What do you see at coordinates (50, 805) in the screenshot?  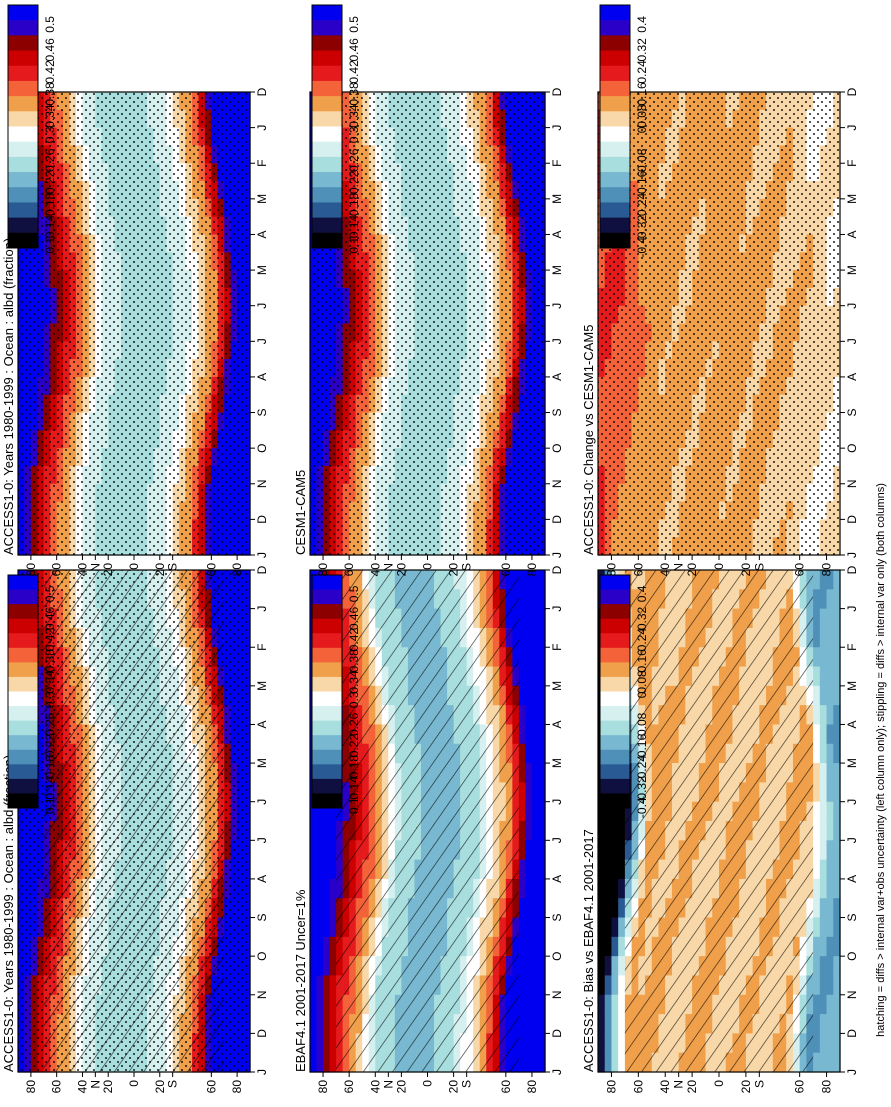 I see `colorbar-label: 0.1` at bounding box center [50, 805].